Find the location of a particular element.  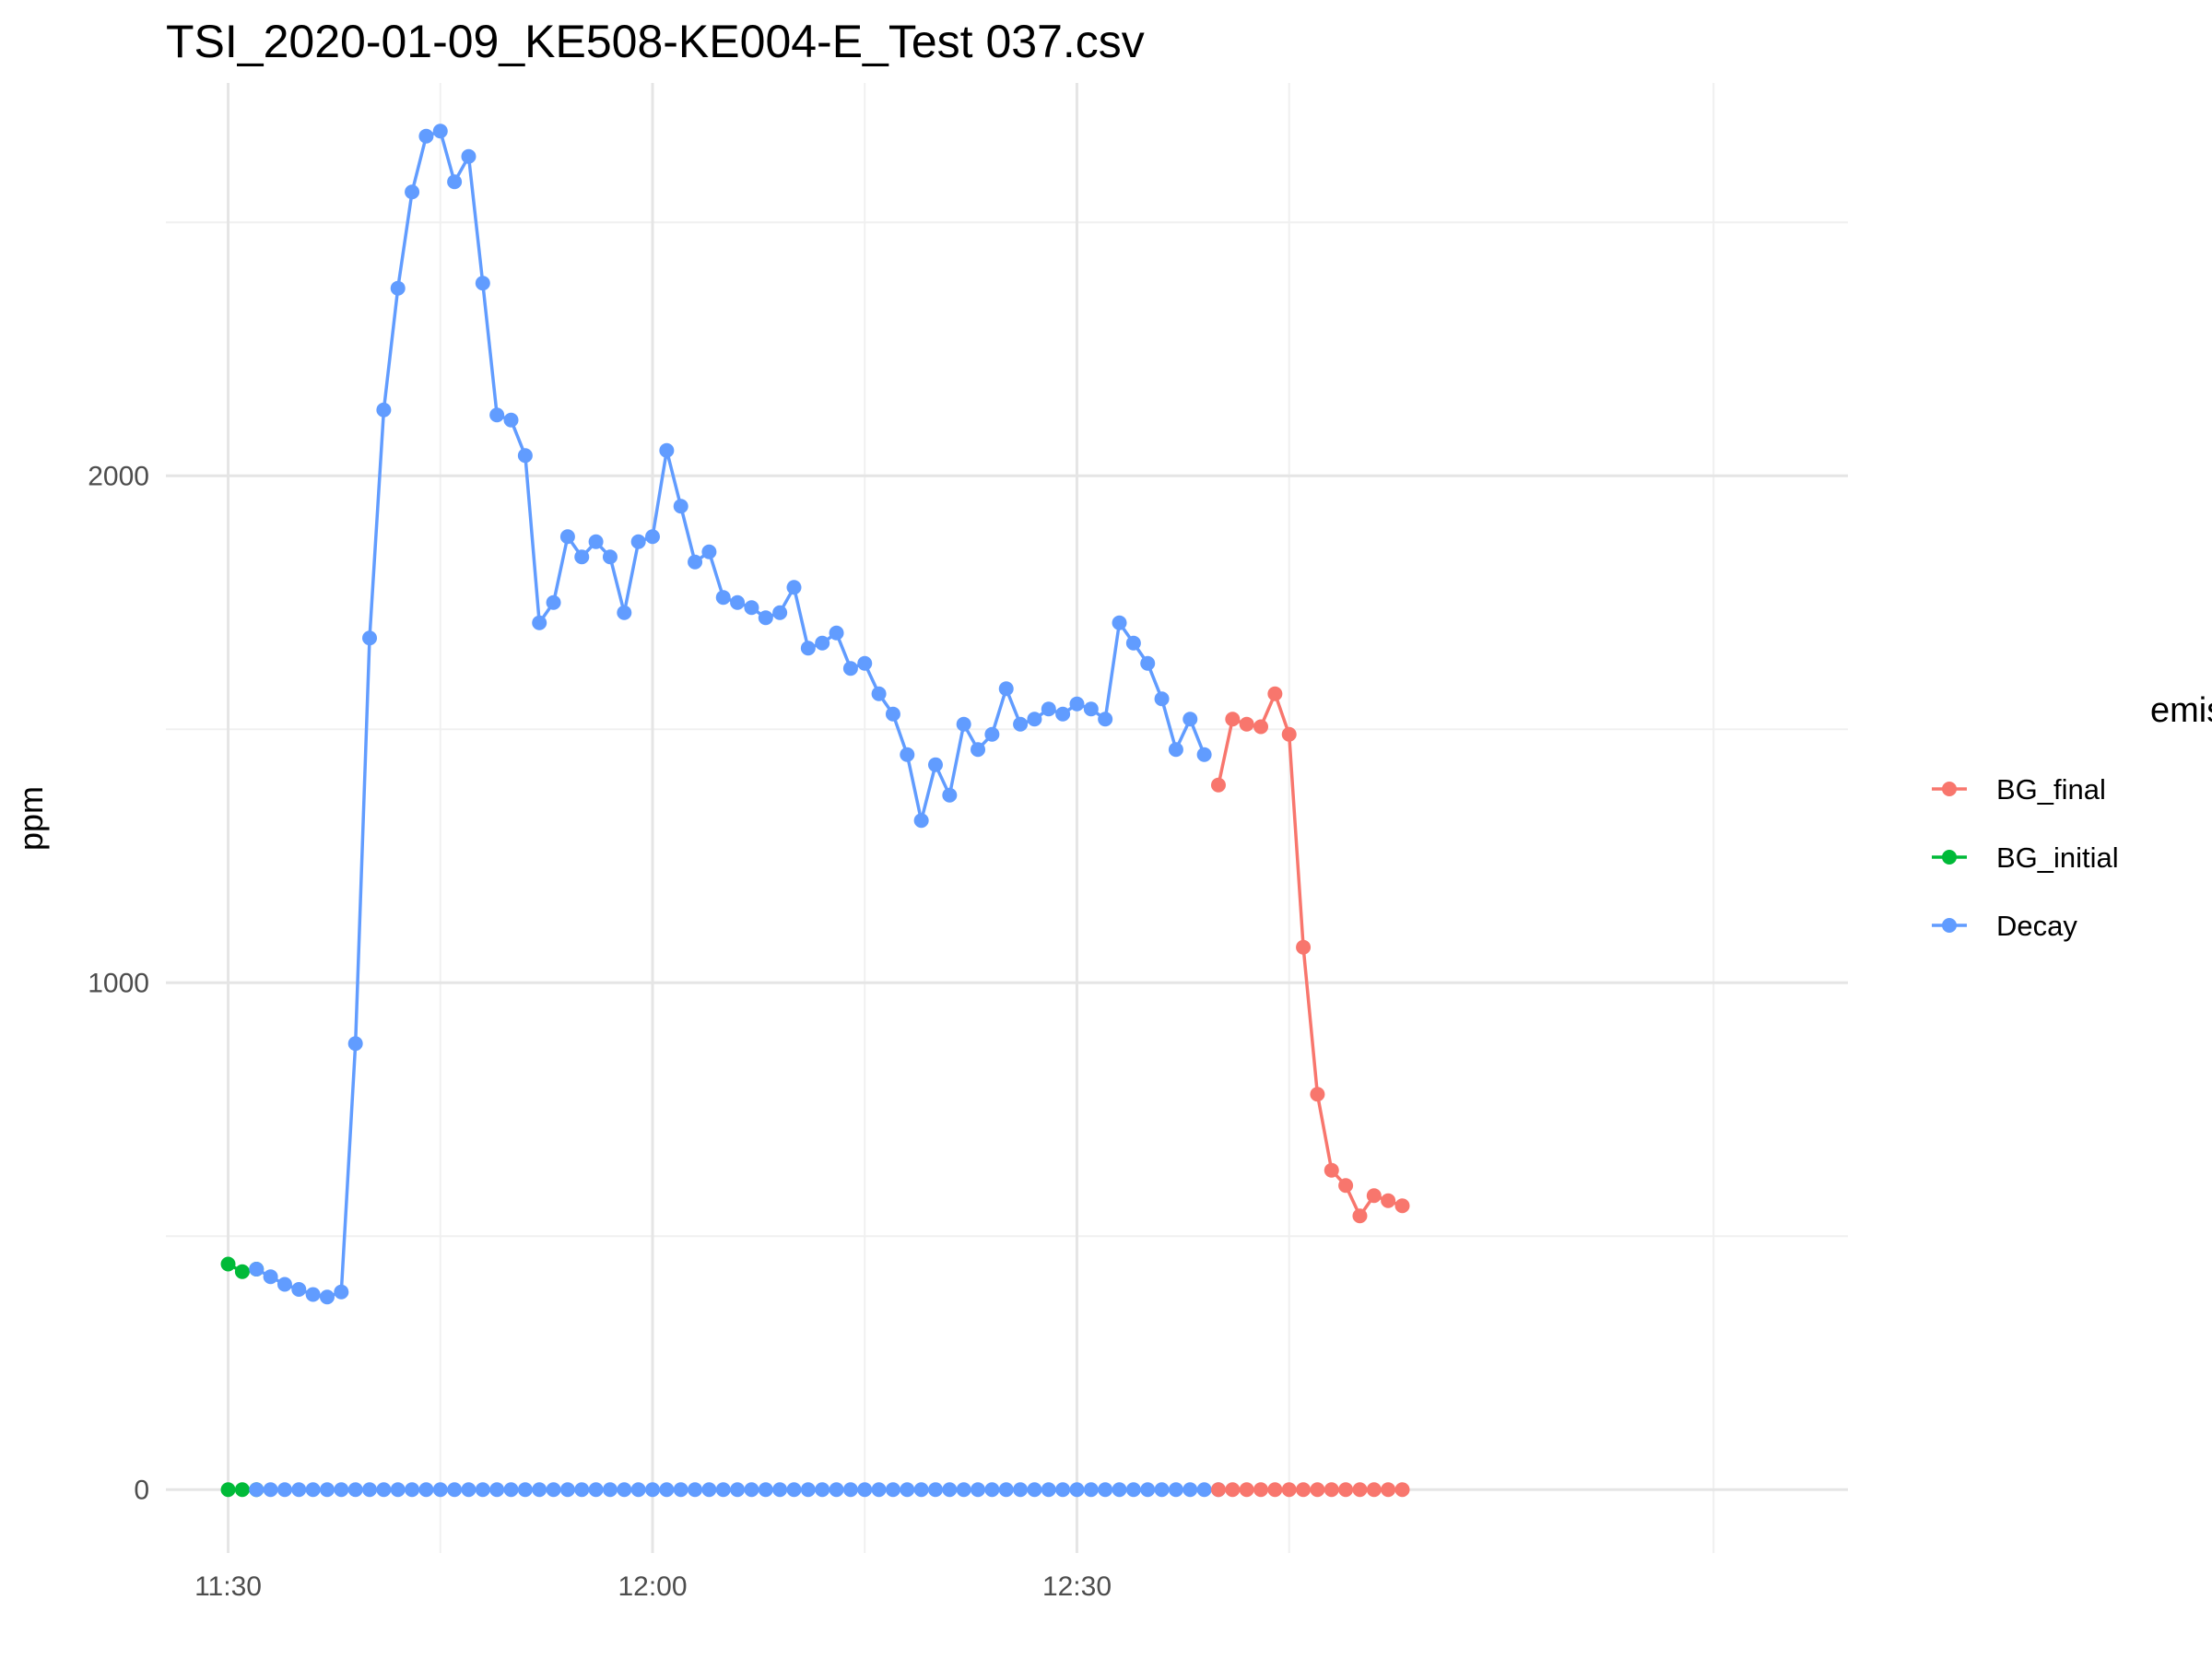

legend-key-point is located at coordinates (1949, 857).